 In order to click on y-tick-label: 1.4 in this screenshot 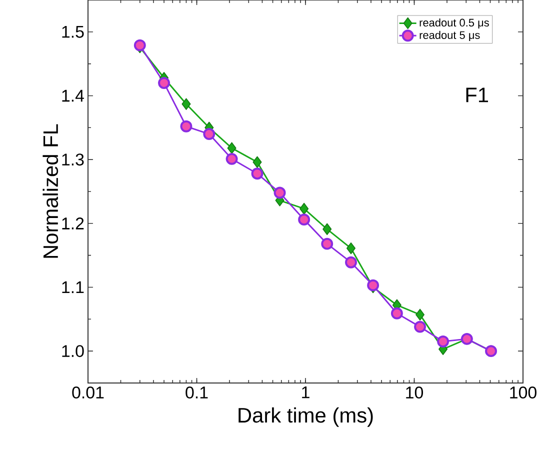, I will do `click(73, 96)`.